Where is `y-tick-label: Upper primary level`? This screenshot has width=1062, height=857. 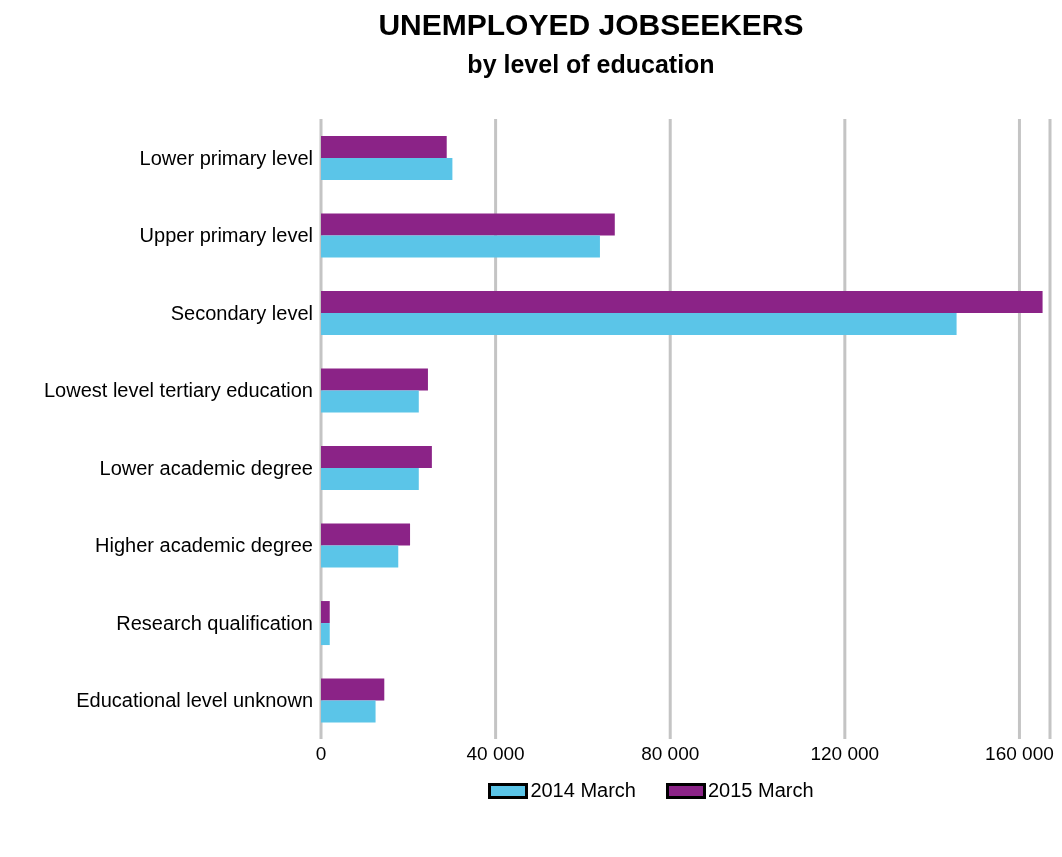 y-tick-label: Upper primary level is located at coordinates (226, 235).